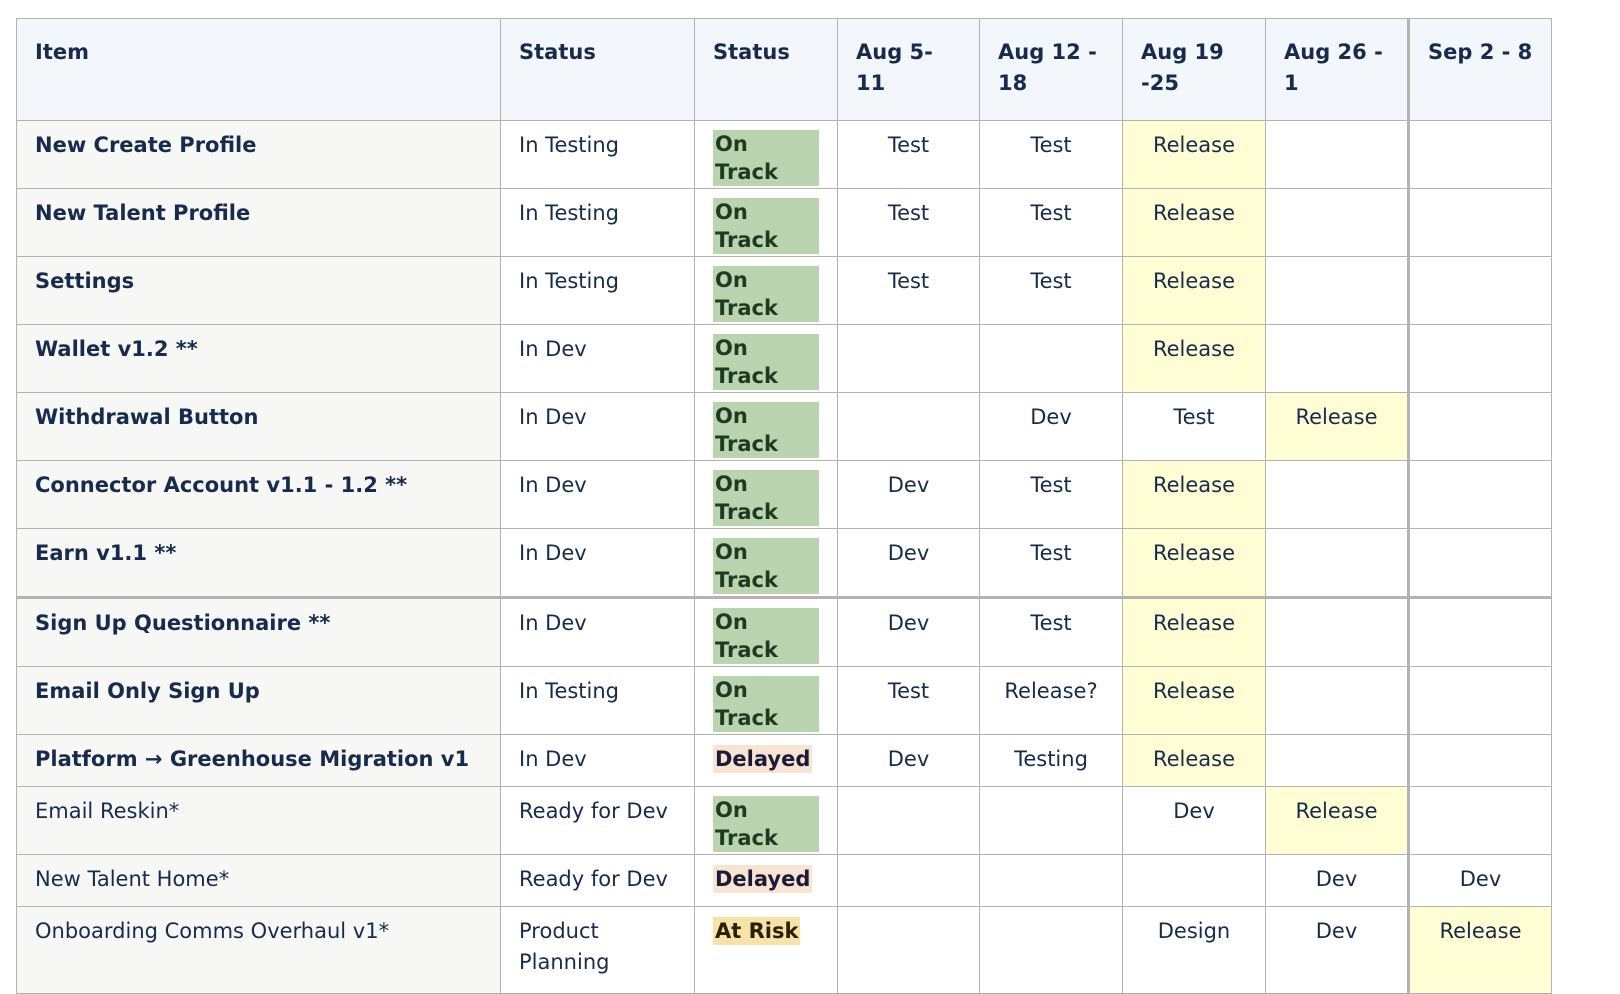 Image resolution: width=1620 pixels, height=994 pixels. What do you see at coordinates (1051, 760) in the screenshot?
I see `week-cell-2: Testing` at bounding box center [1051, 760].